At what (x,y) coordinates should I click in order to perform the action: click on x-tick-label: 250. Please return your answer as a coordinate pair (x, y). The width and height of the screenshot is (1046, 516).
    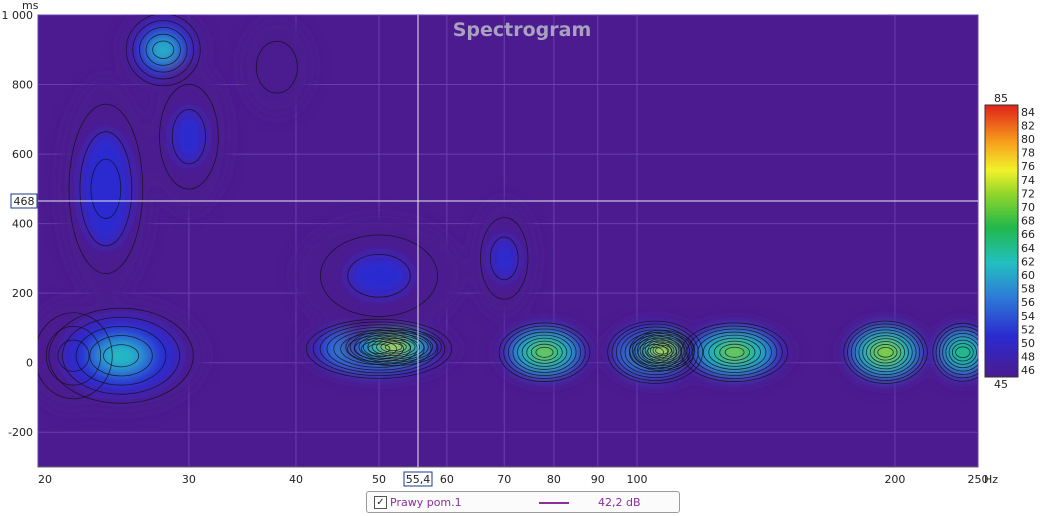
    Looking at the image, I should click on (978, 479).